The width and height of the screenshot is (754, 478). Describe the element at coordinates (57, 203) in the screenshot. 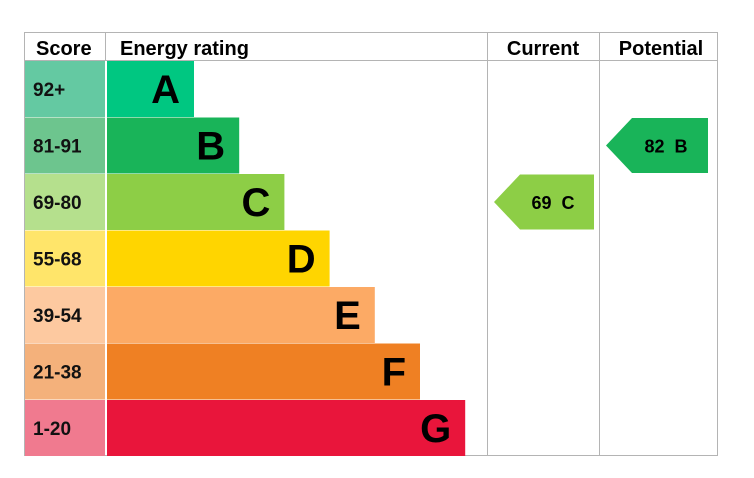

I see `score-label-c: 69-80` at that location.